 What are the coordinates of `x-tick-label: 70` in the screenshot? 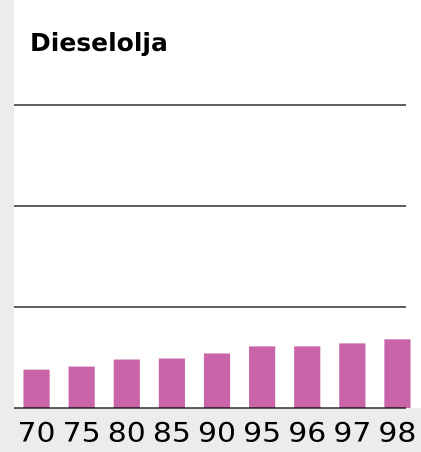 It's located at (37, 433).